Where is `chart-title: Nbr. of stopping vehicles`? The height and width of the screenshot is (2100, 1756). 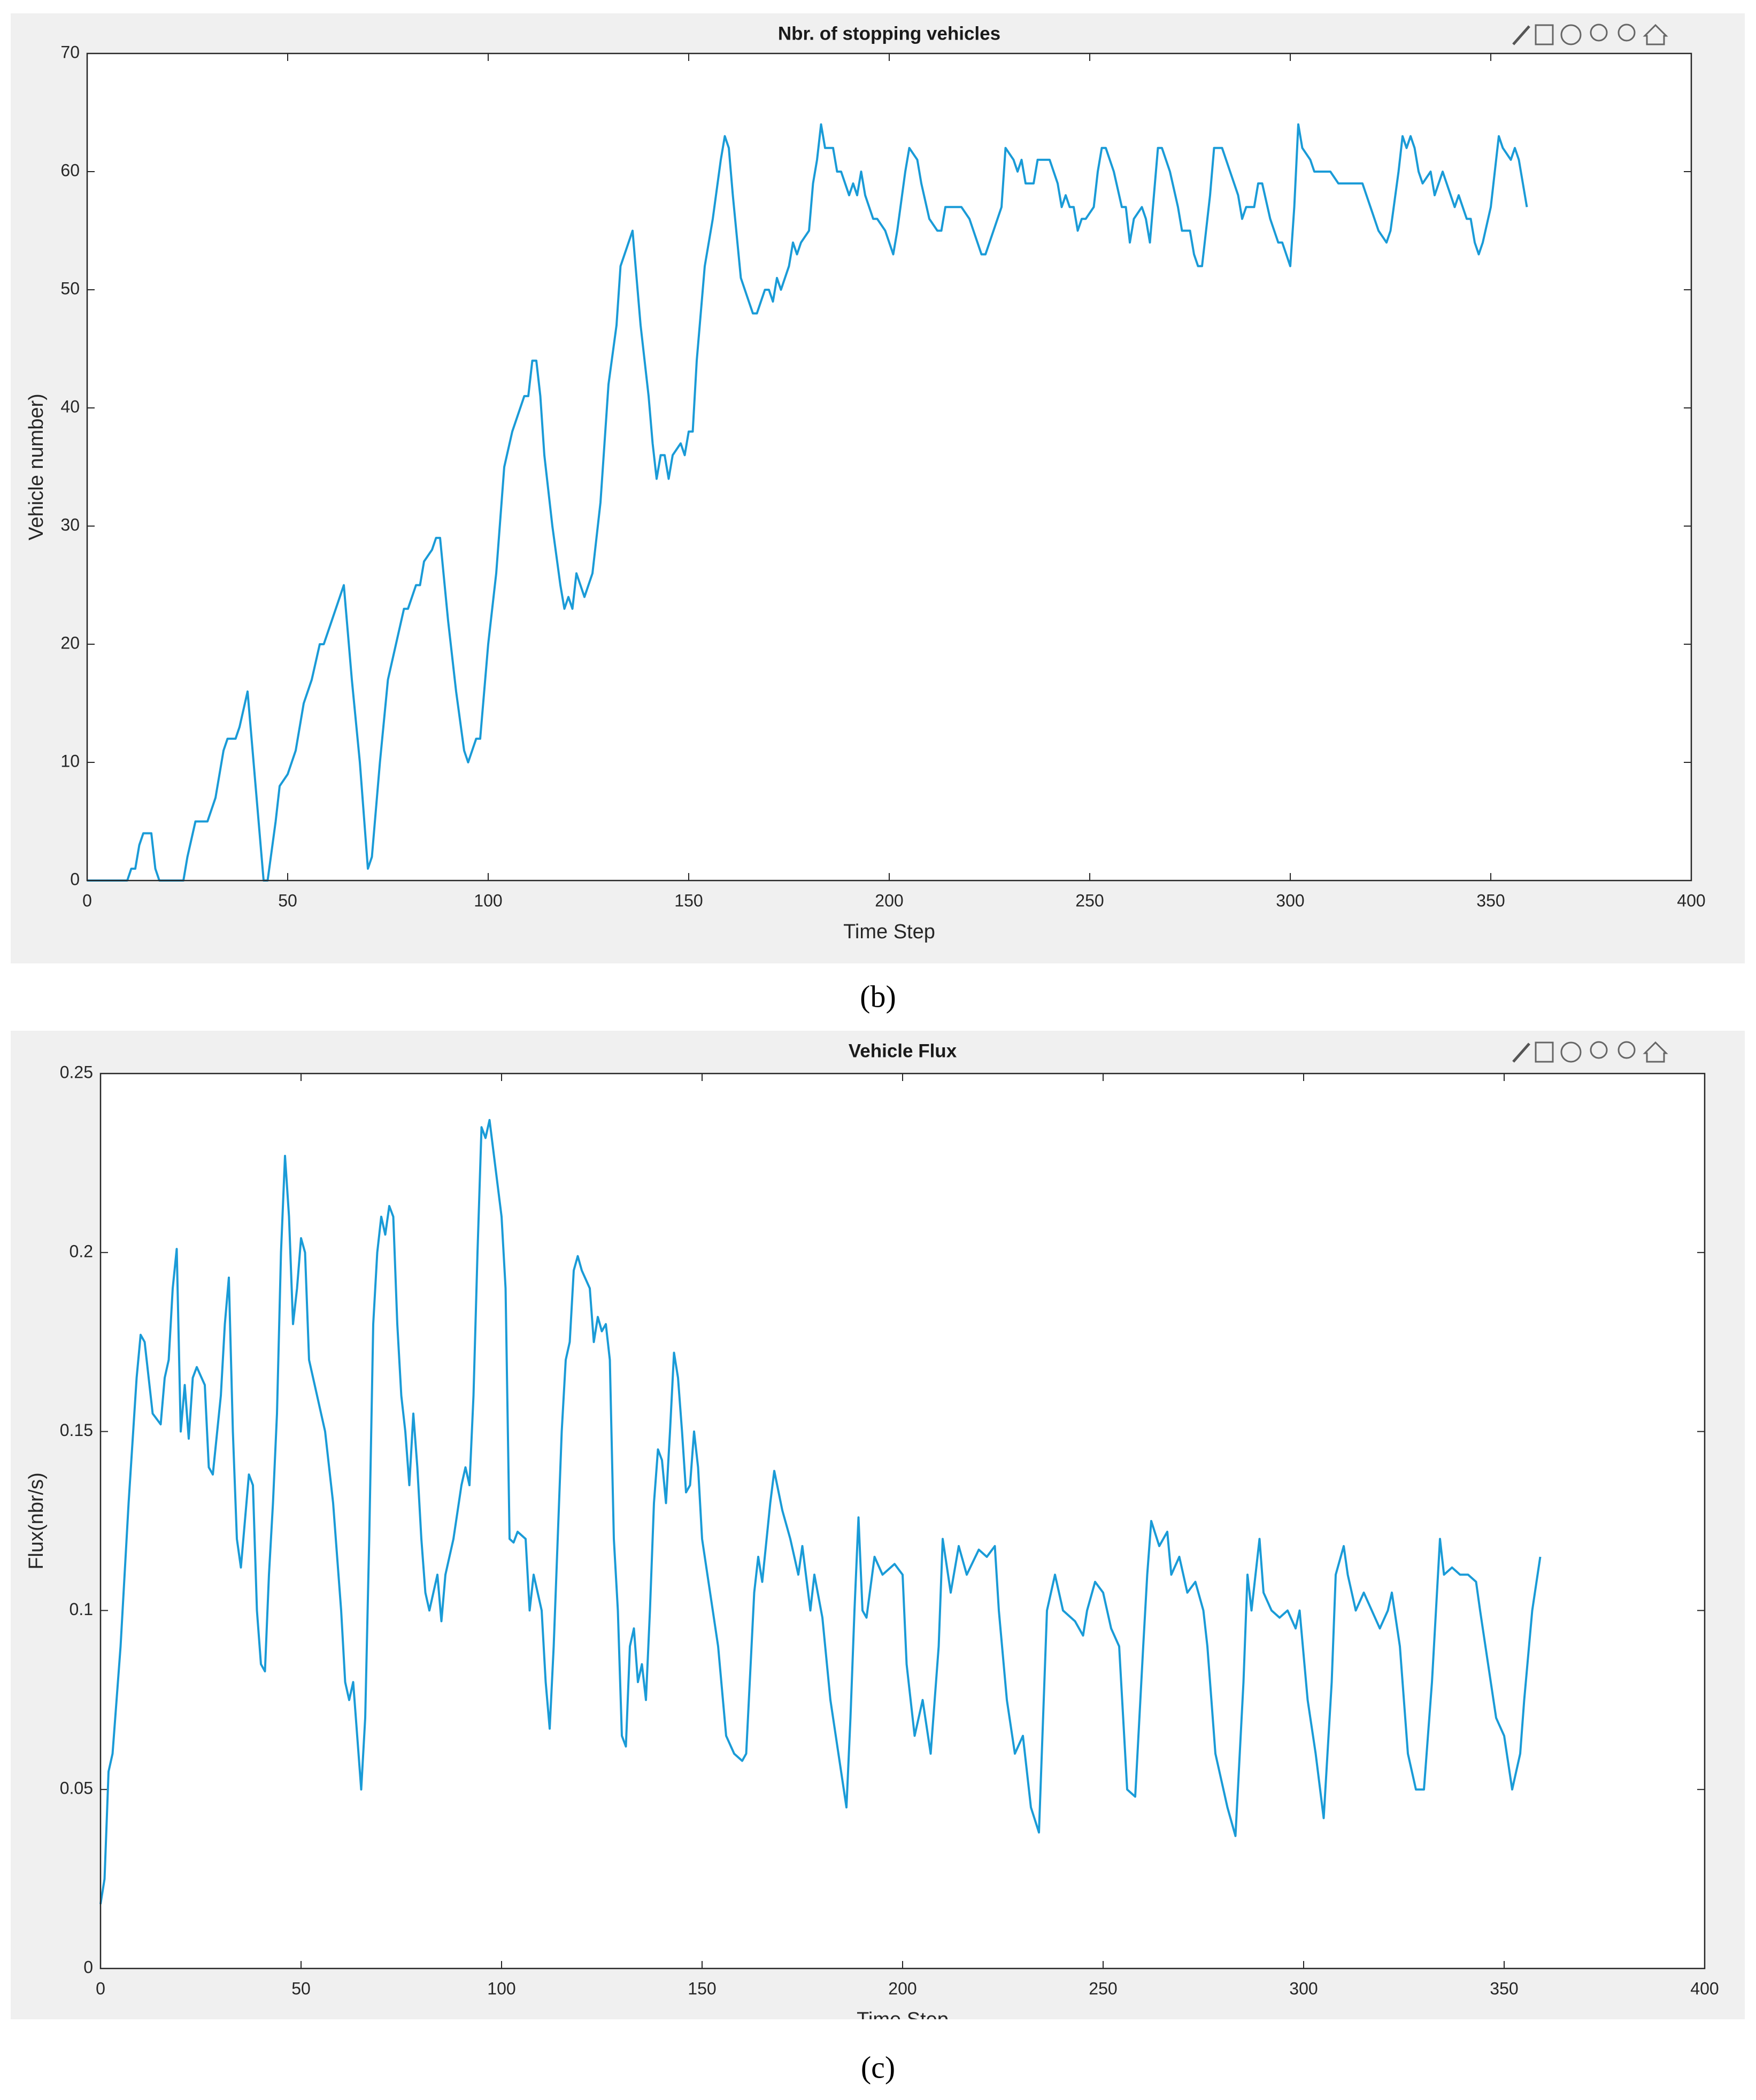
chart-title: Nbr. of stopping vehicles is located at coordinates (889, 33).